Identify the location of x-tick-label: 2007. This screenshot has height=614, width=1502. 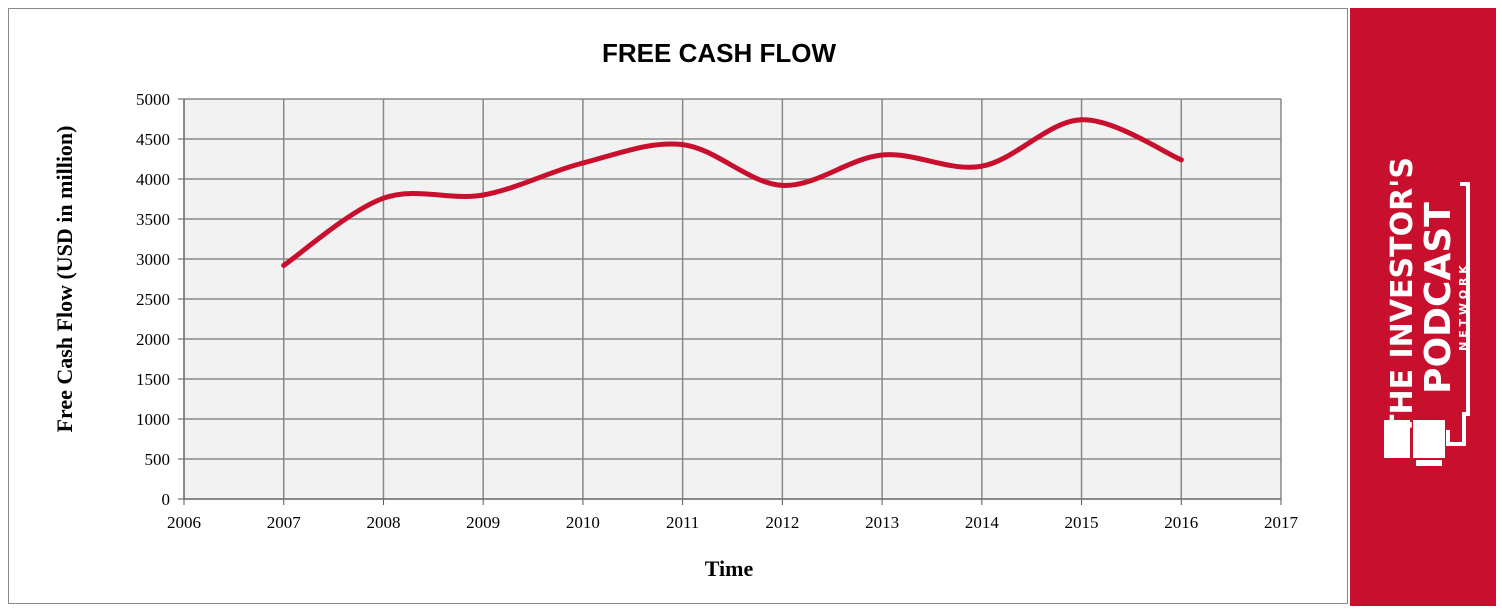
(284, 522).